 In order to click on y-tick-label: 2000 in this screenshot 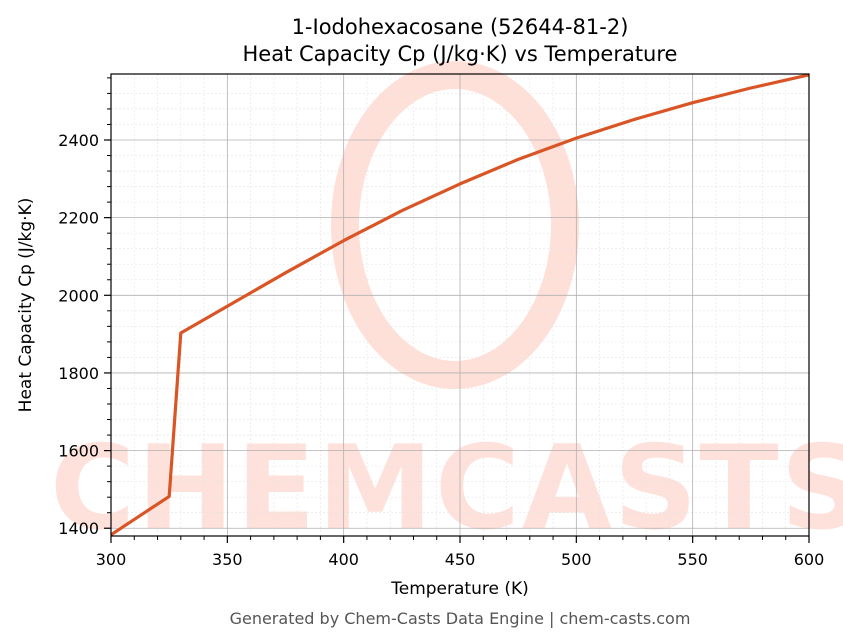, I will do `click(78, 295)`.